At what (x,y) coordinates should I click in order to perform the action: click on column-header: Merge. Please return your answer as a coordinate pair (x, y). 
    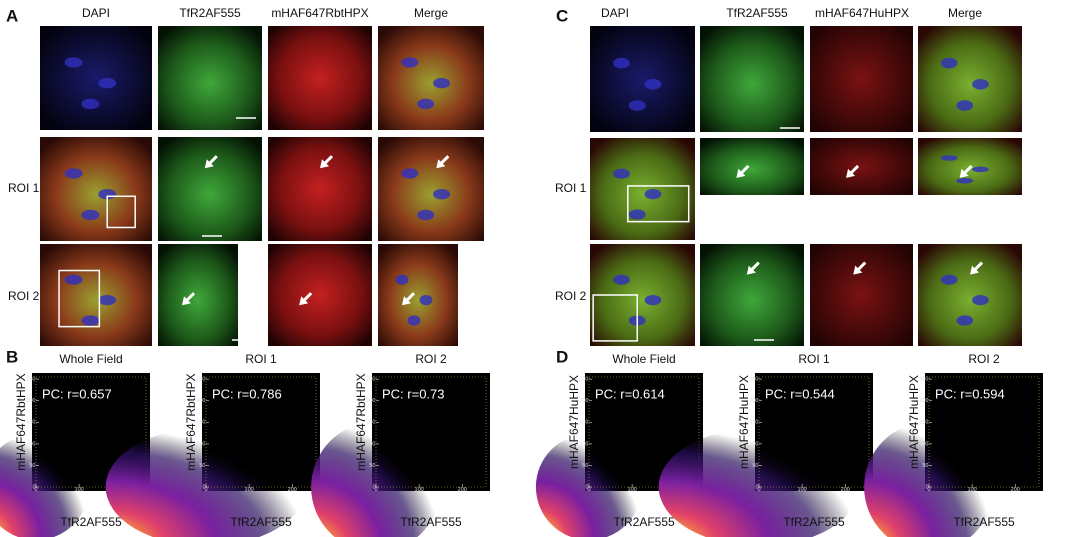
    Looking at the image, I should click on (965, 13).